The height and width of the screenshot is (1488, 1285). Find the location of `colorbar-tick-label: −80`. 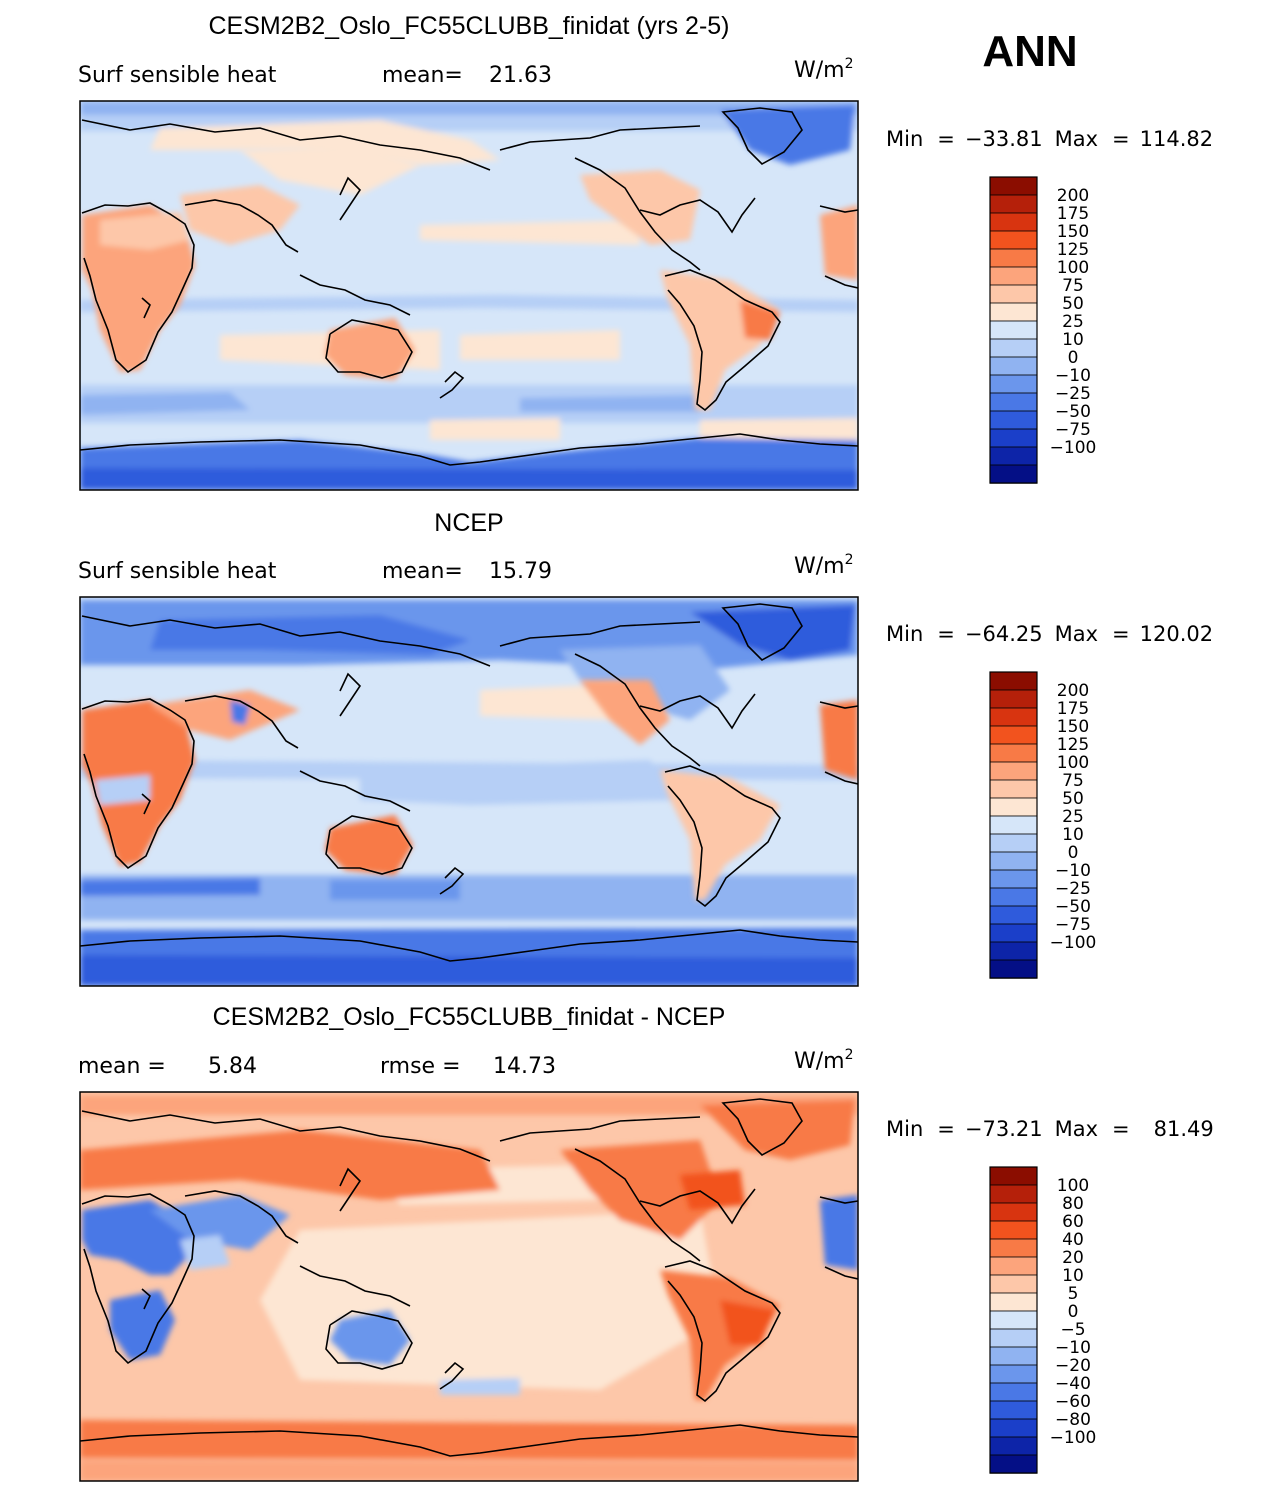

colorbar-tick-label: −80 is located at coordinates (1073, 1420).